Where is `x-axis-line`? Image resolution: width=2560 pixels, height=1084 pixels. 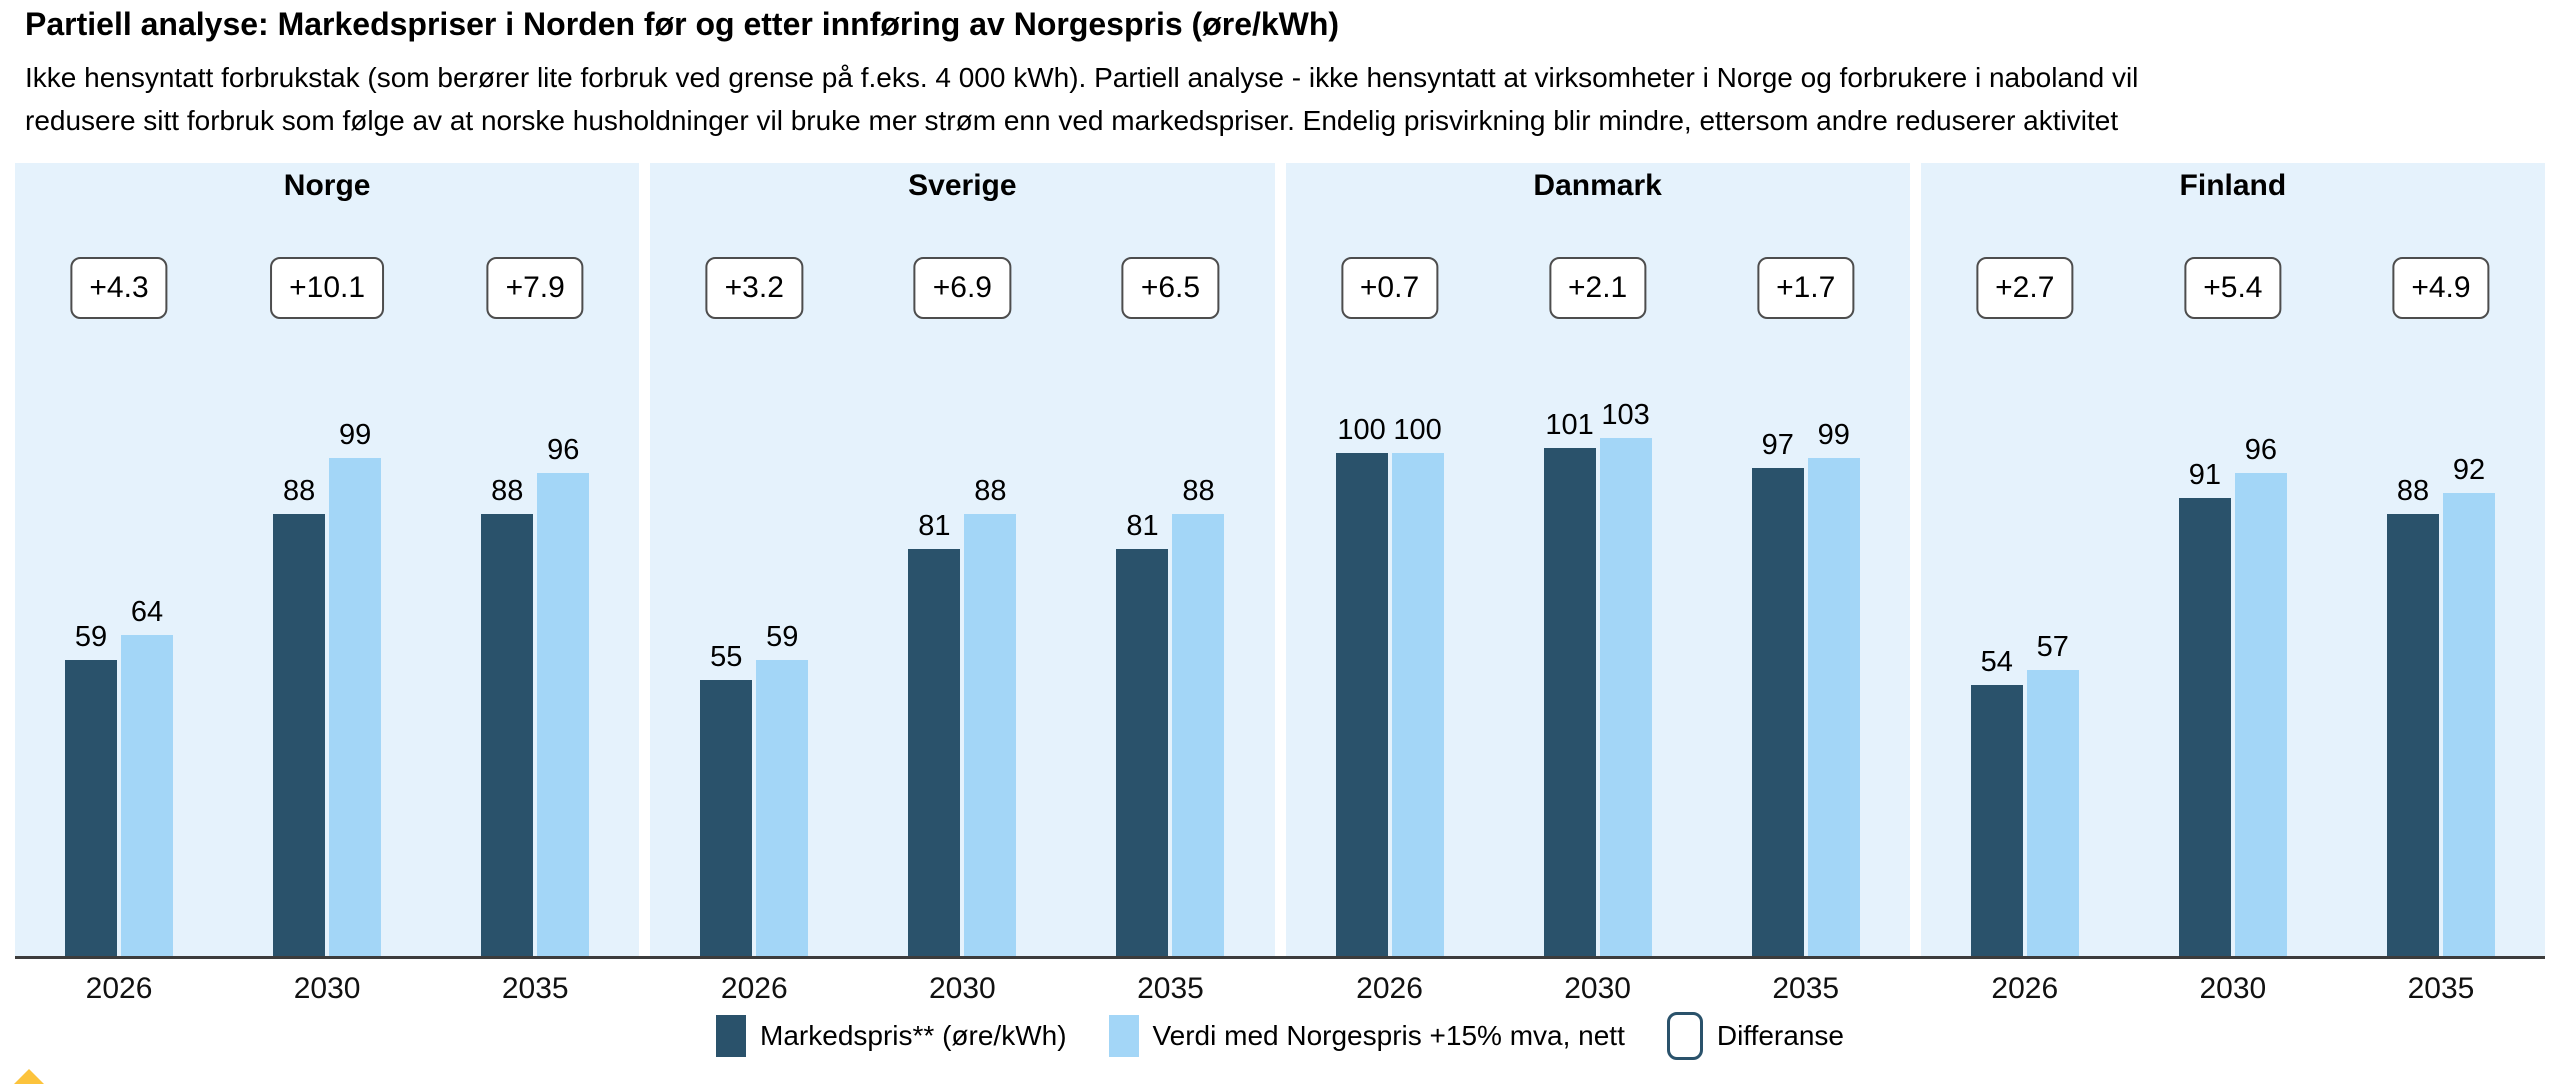
x-axis-line is located at coordinates (1280, 957).